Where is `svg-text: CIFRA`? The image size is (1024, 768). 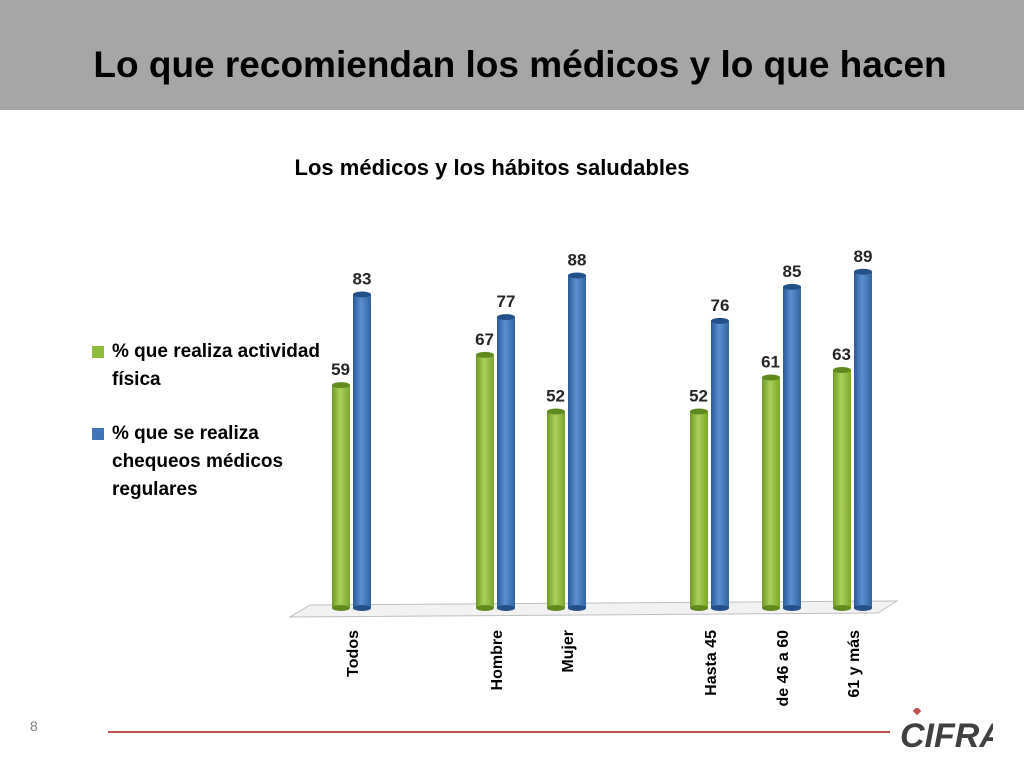
svg-text: CIFRA is located at coordinates (946, 734).